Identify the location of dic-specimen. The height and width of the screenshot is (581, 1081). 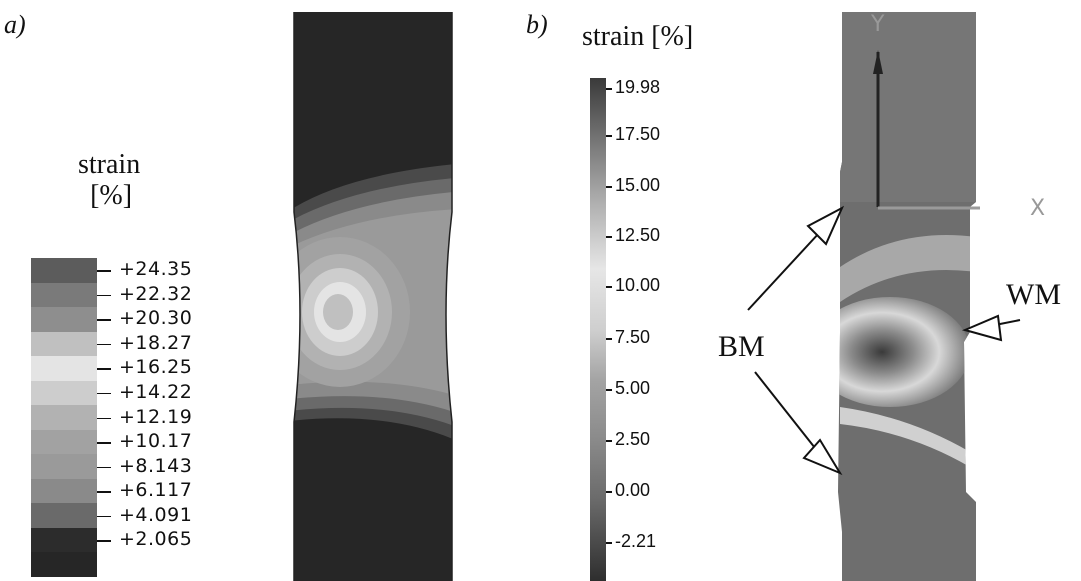
(909, 296).